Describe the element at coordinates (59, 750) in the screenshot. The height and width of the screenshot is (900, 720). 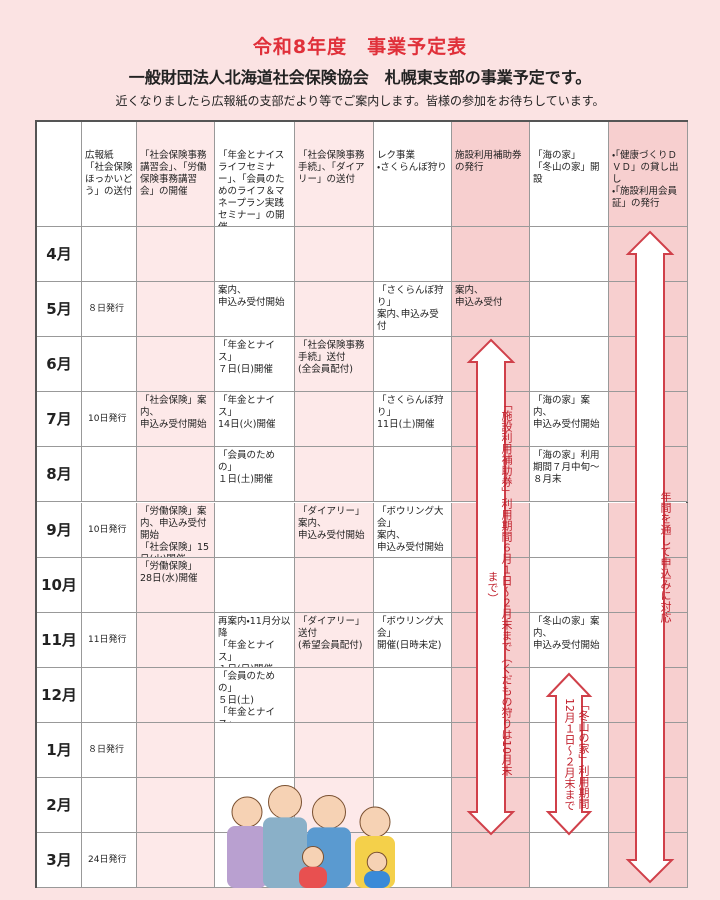
I see `month-label: 1月` at that location.